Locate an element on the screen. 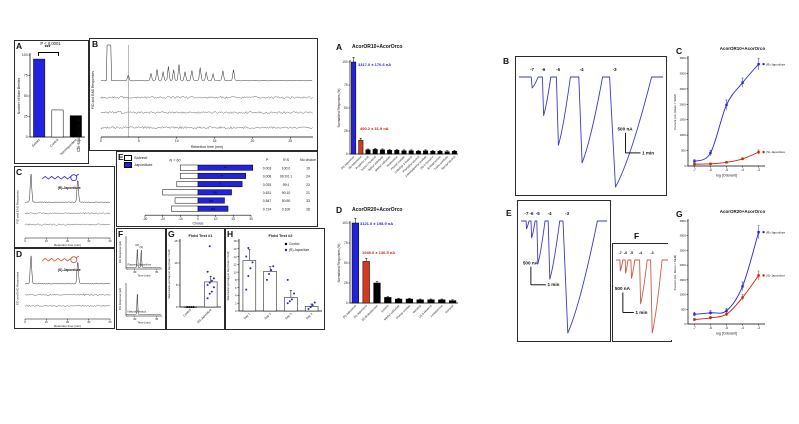  svg-text: 21 is located at coordinates (308, 193).